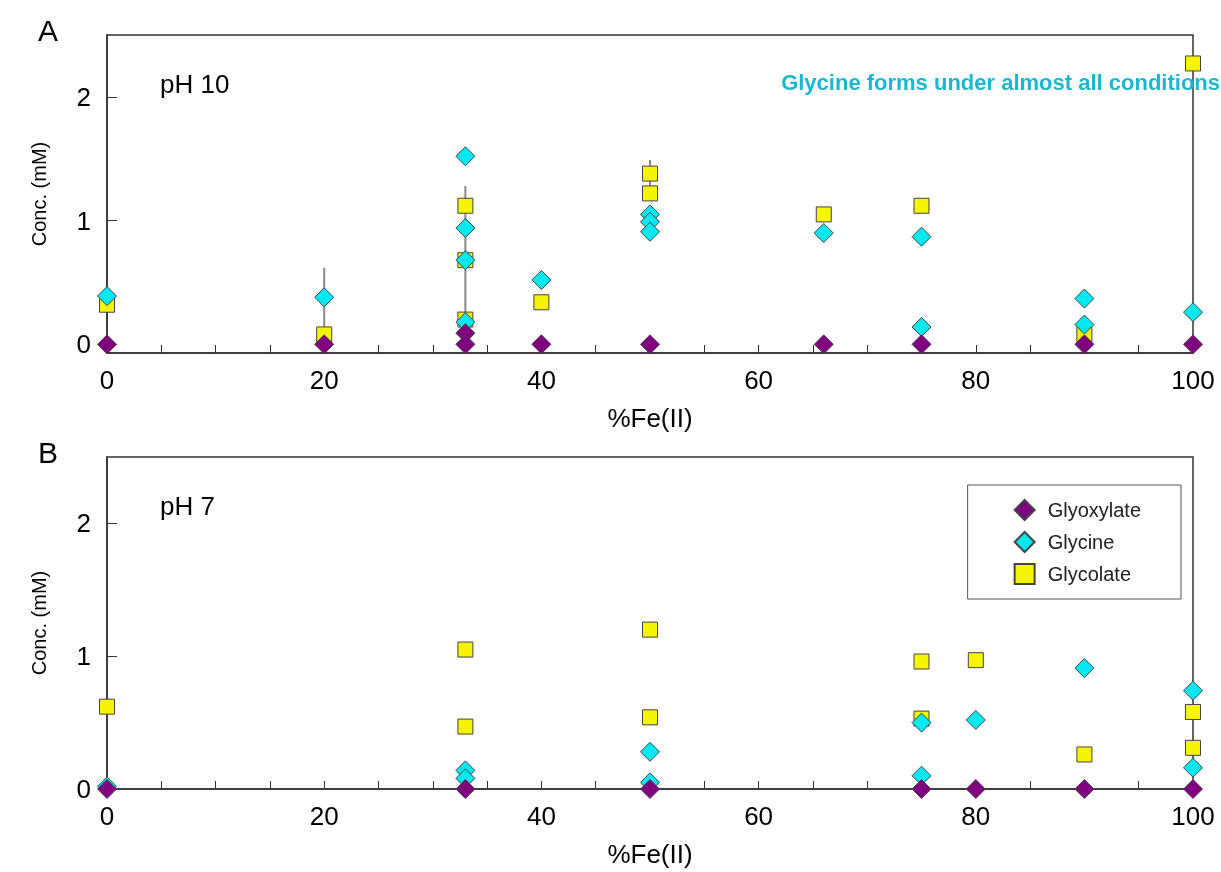 Image resolution: width=1221 pixels, height=872 pixels. I want to click on legend-label: Glycine, so click(1081, 542).